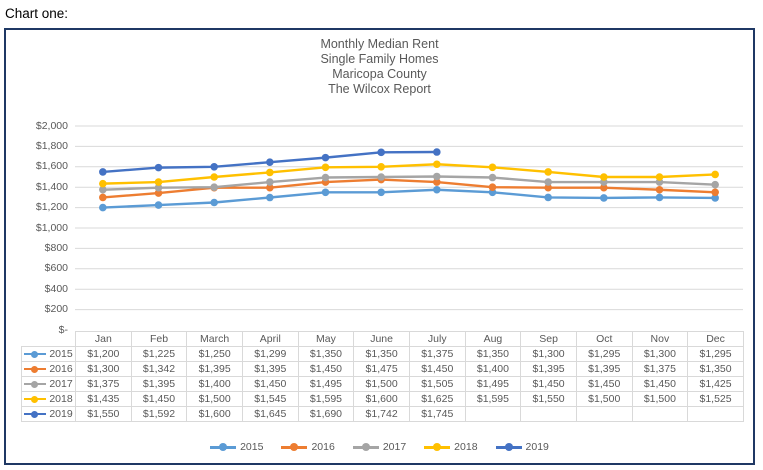  What do you see at coordinates (48, 369) in the screenshot?
I see `table-row-label: 2016` at bounding box center [48, 369].